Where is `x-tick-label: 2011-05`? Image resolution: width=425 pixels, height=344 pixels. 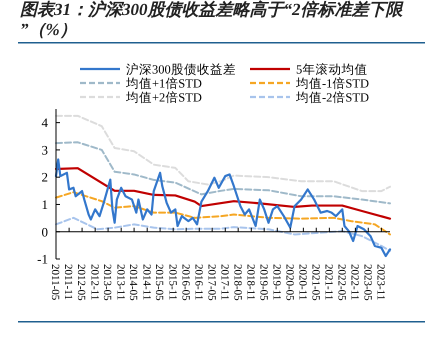
x-tick-label: 2011-05 is located at coordinates (55, 282).